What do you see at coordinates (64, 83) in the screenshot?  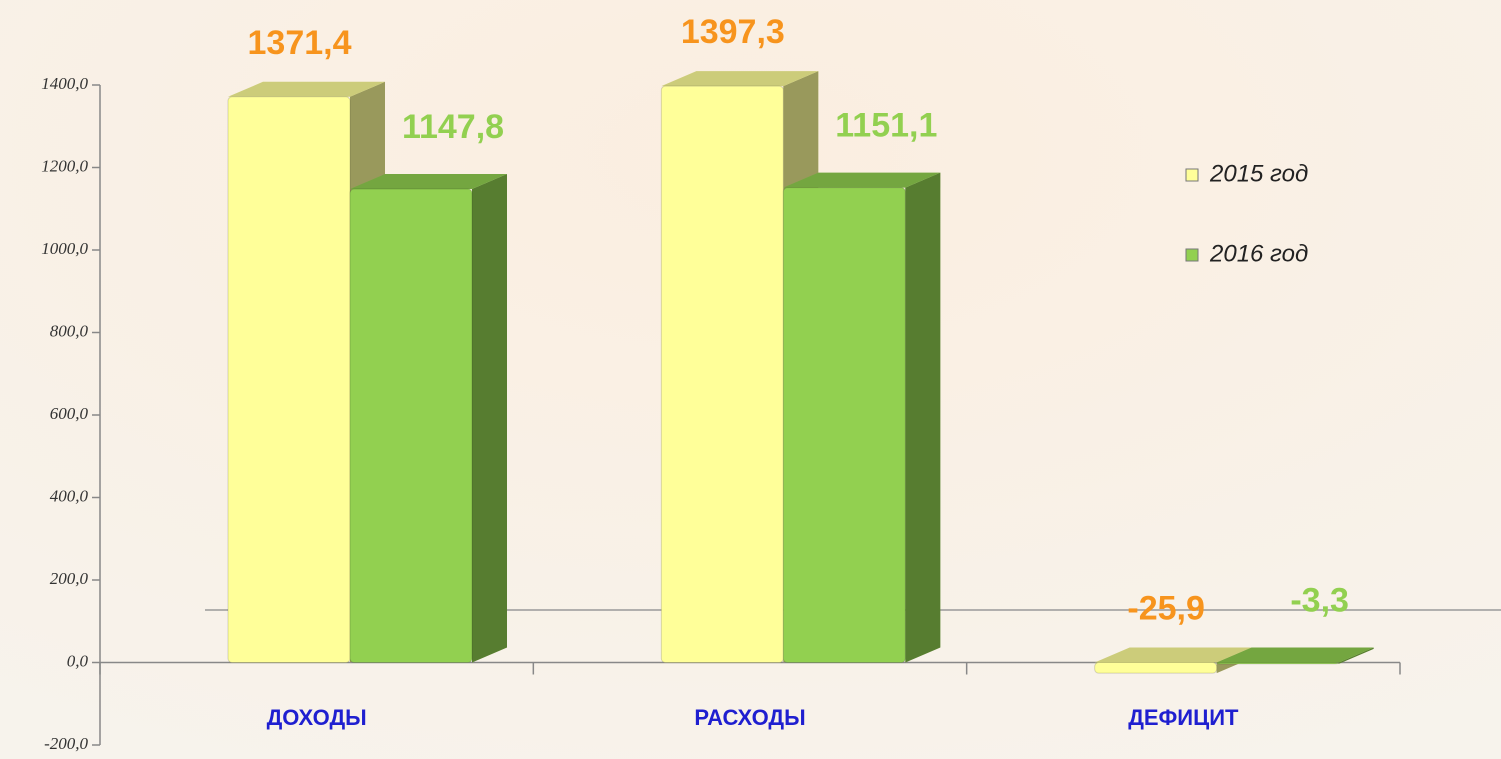 I see `y-tick-label: 1400,0` at bounding box center [64, 83].